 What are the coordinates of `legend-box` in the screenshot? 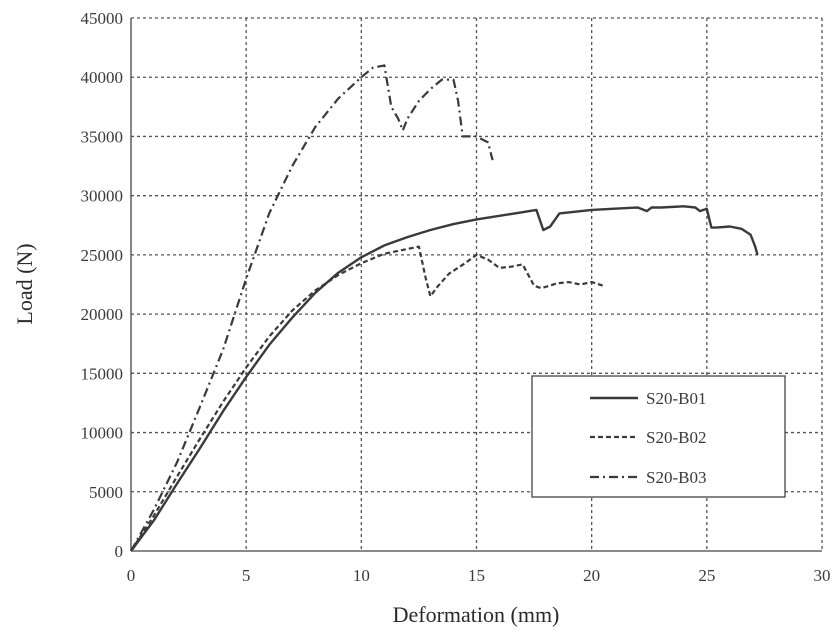 It's located at (658, 436).